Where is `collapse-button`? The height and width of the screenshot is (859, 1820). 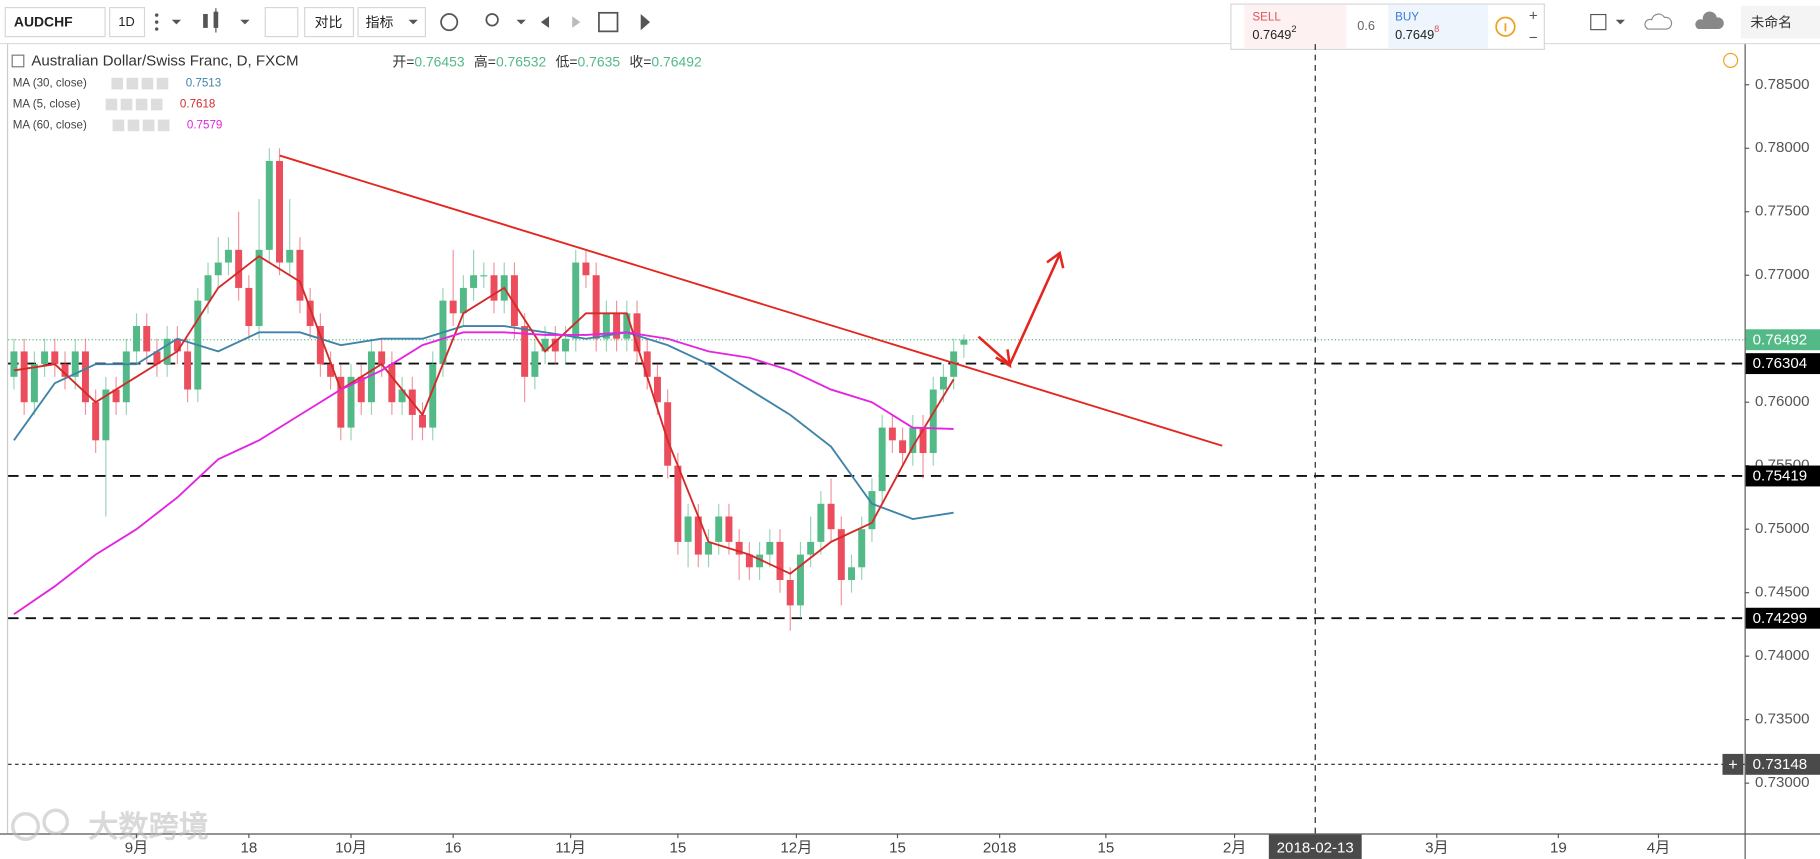 collapse-button is located at coordinates (18, 61).